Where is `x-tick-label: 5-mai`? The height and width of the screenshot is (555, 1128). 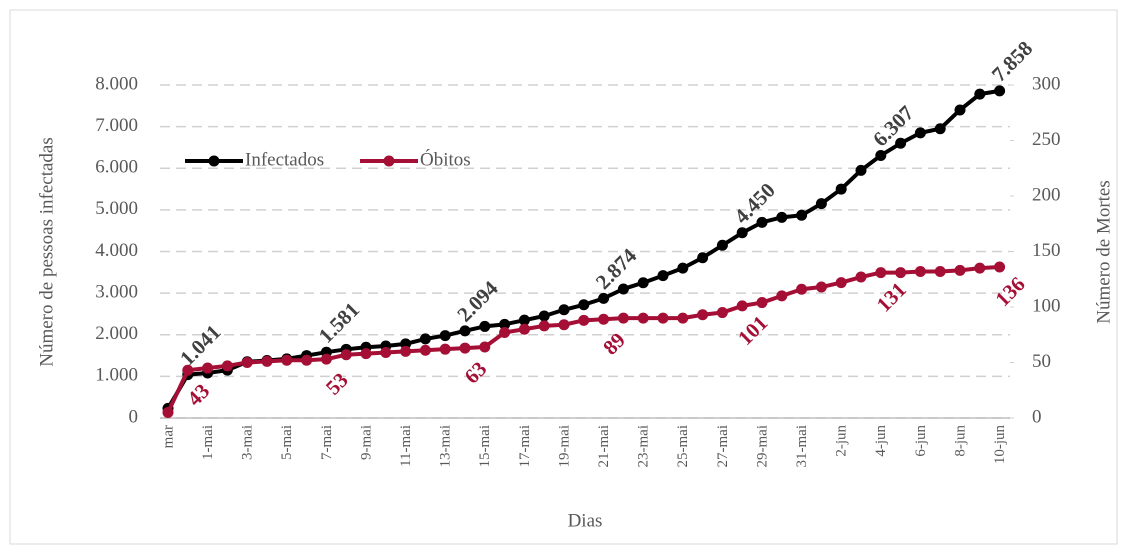
x-tick-label: 5-mai is located at coordinates (287, 442).